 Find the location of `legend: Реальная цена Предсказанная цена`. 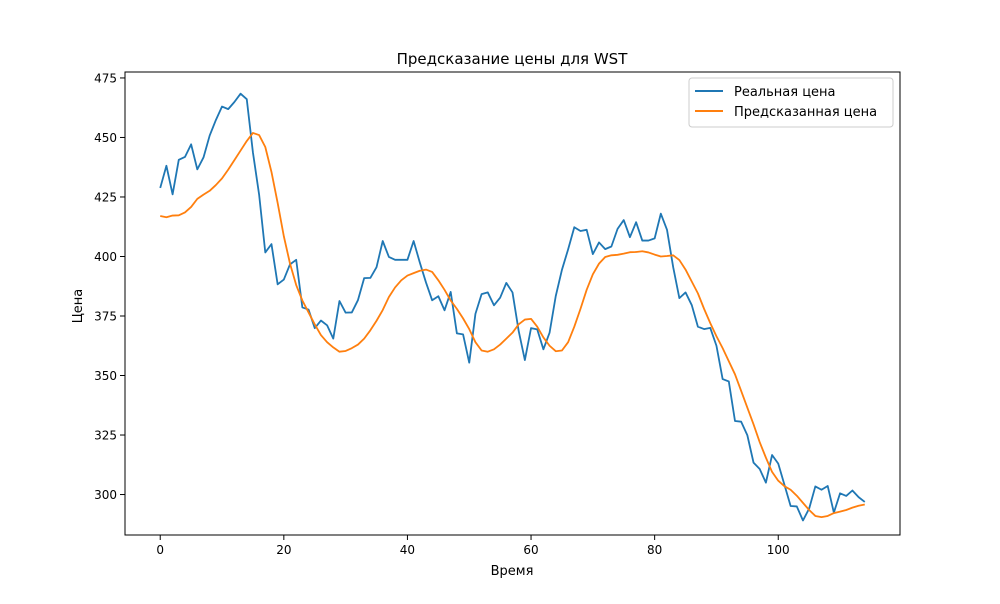

legend: Реальная цена Предсказанная цена is located at coordinates (791, 102).